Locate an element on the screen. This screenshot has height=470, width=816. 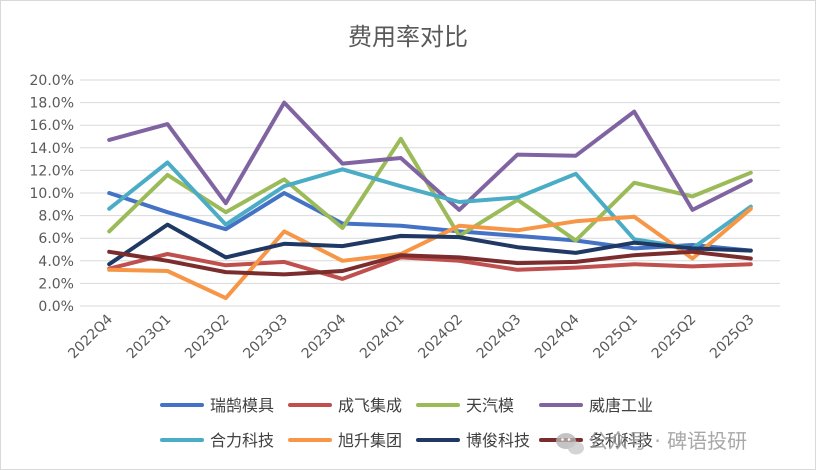
y-tick-label: 2.0% is located at coordinates (56, 284).